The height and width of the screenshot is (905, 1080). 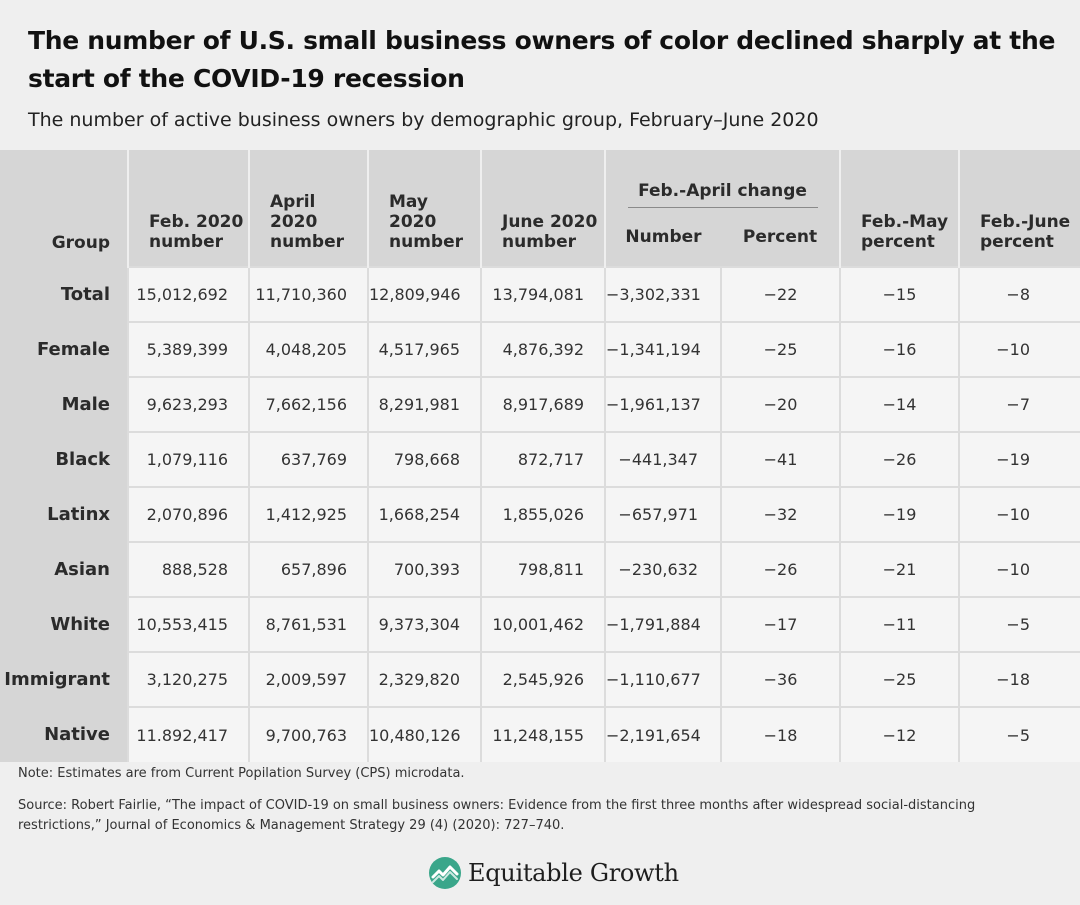 What do you see at coordinates (662, 734) in the screenshot?
I see `cell-change-number: −2,191,654` at bounding box center [662, 734].